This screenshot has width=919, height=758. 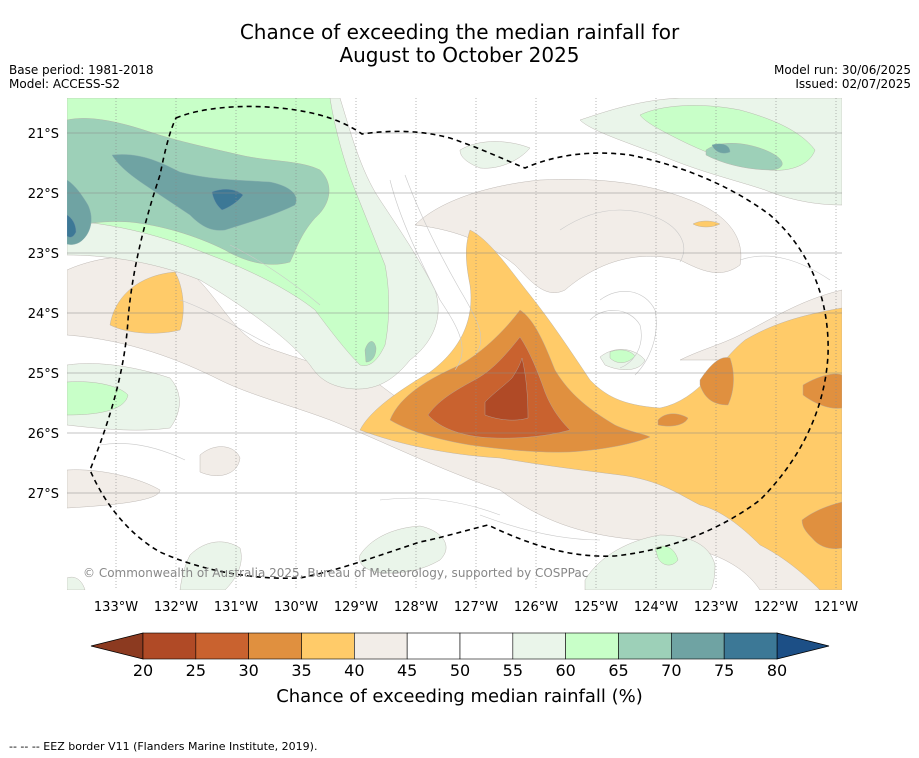 I want to click on lon-label: 127°W, so click(x=476, y=607).